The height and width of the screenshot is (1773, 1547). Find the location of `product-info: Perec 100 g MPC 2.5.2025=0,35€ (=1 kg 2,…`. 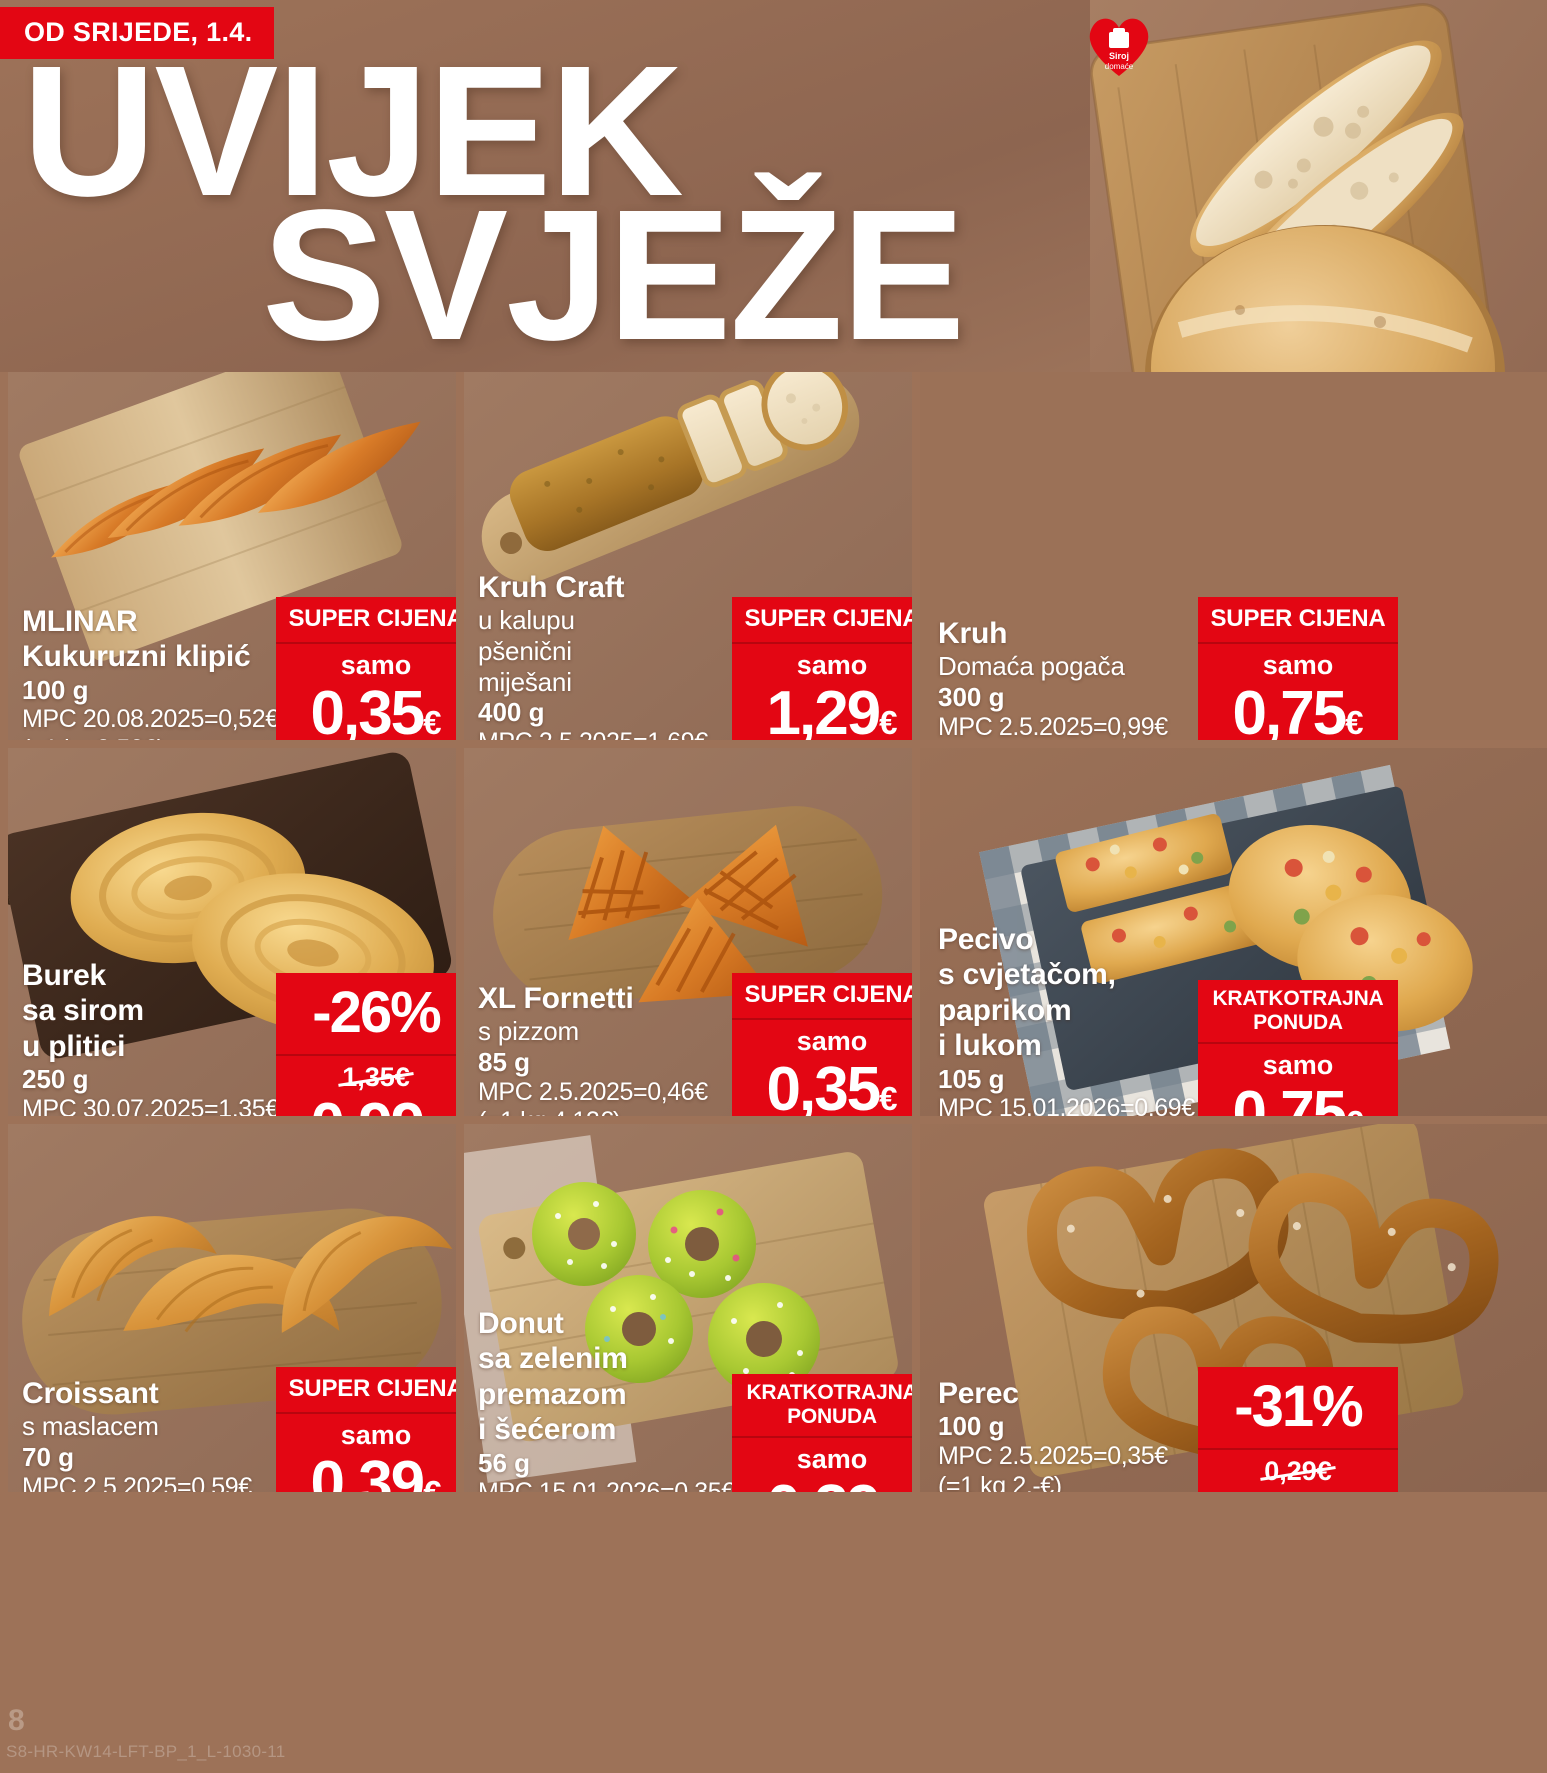

product-info: Perec 100 g MPC 2.5.2025=0,35€ (=1 kg 2,… is located at coordinates (1053, 1434).